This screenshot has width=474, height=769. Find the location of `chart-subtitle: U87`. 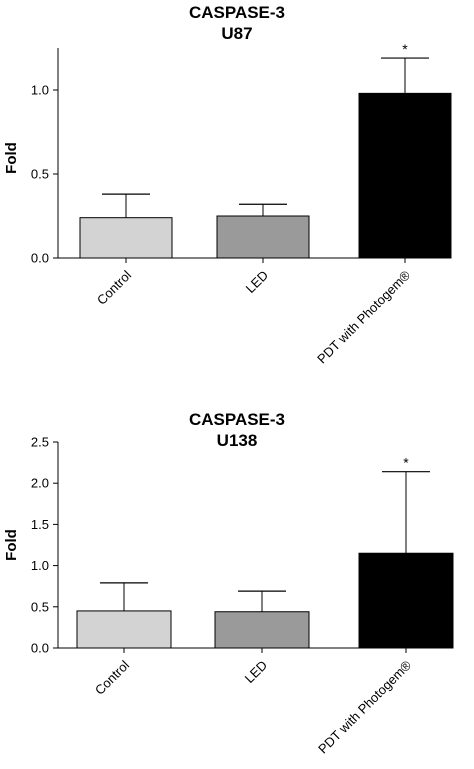

chart-subtitle: U87 is located at coordinates (236, 33).